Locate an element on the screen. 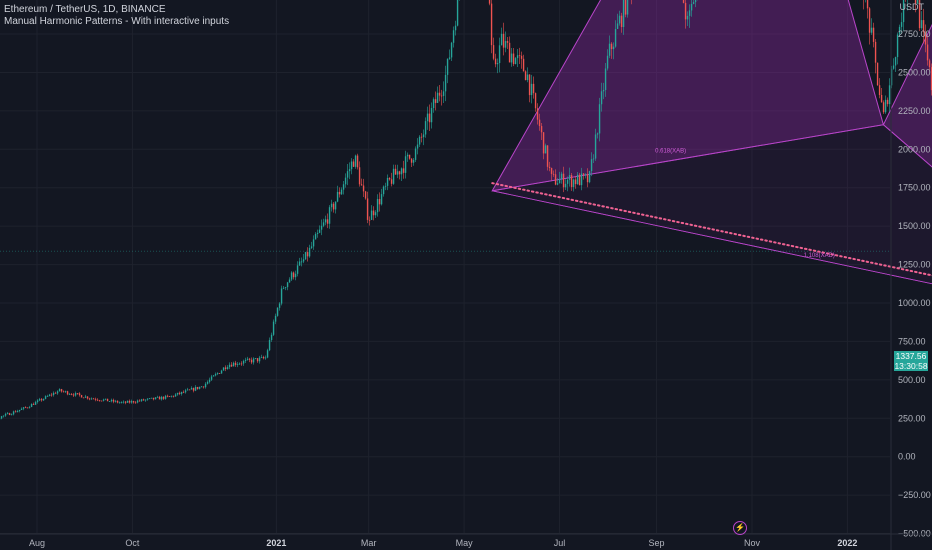  y-tick-label: 2500.00 is located at coordinates (914, 72).